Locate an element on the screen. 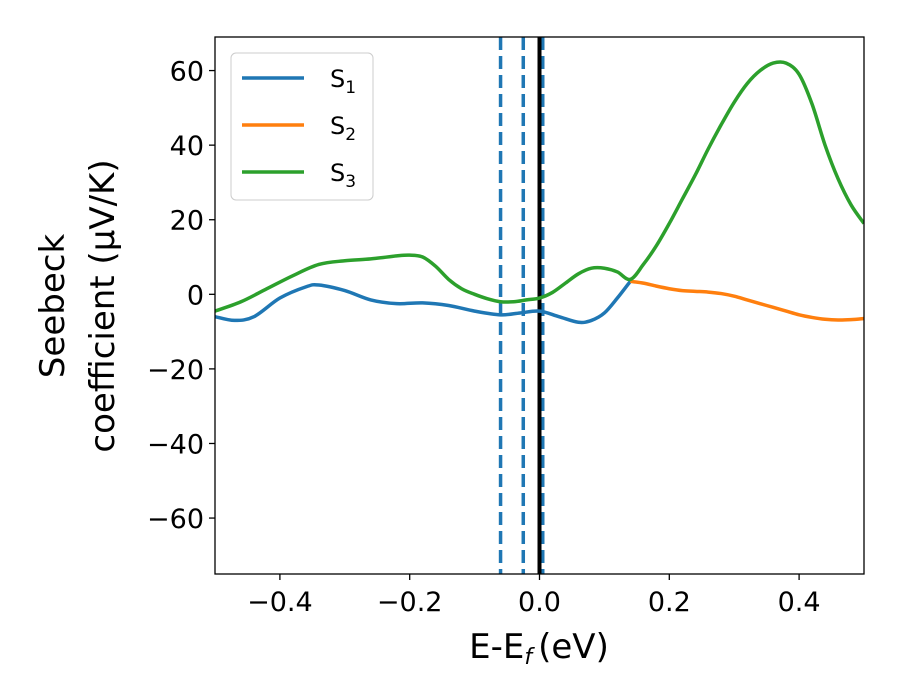  y-axis-title-line2: coefficient (μV/K) is located at coordinates (103, 305).